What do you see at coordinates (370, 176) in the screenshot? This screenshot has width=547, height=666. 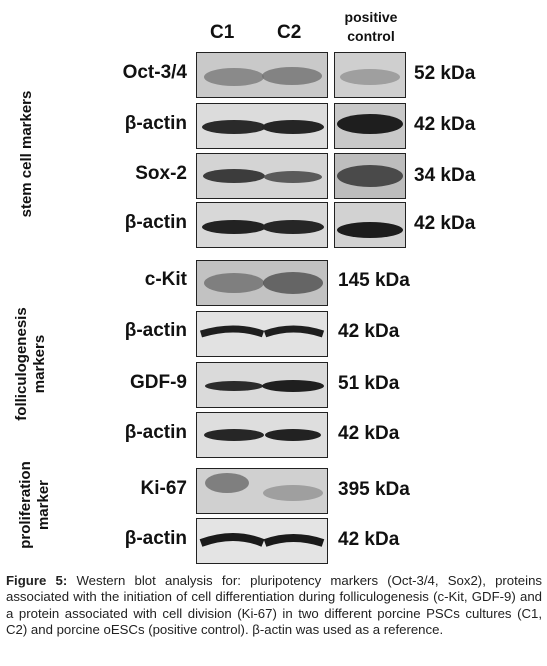 I see `blot-sox2-positive` at bounding box center [370, 176].